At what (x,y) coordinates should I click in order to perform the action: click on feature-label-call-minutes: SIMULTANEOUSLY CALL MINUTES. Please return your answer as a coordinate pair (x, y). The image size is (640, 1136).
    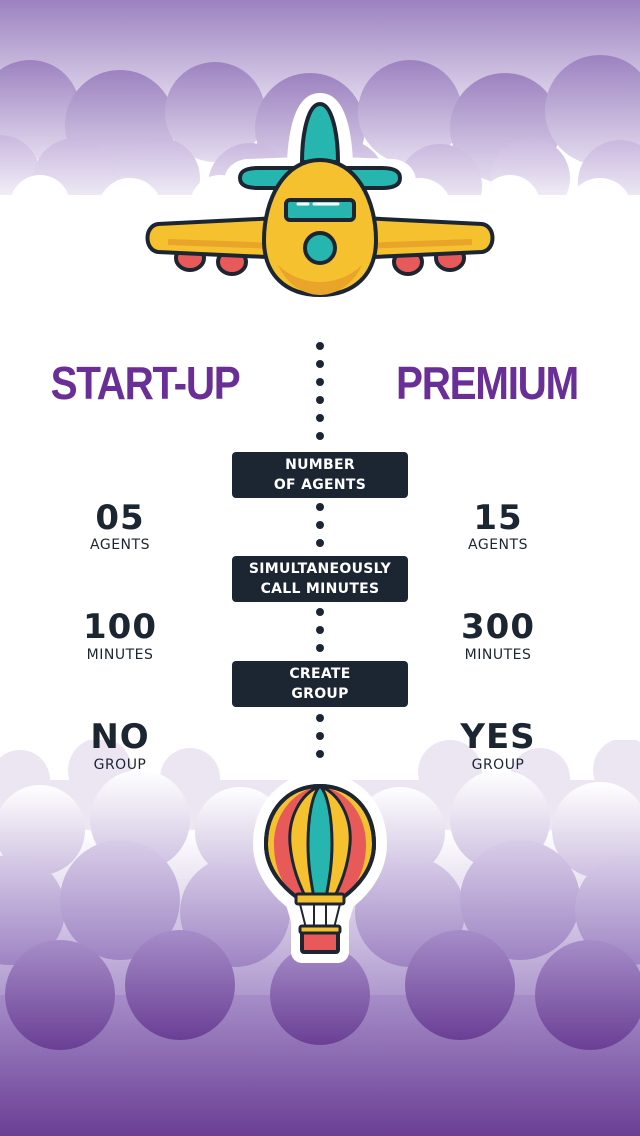
    Looking at the image, I should click on (320, 579).